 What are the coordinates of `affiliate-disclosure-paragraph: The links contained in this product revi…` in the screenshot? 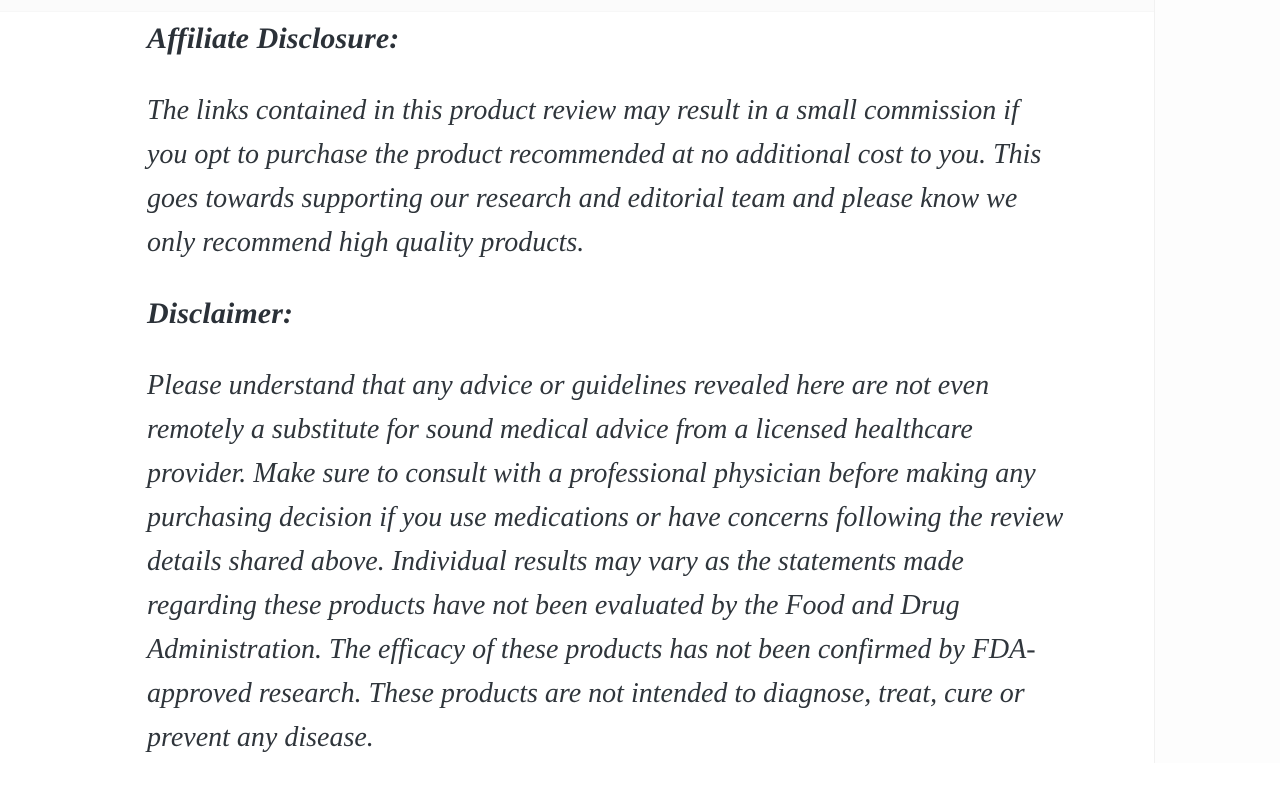 It's located at (594, 176).